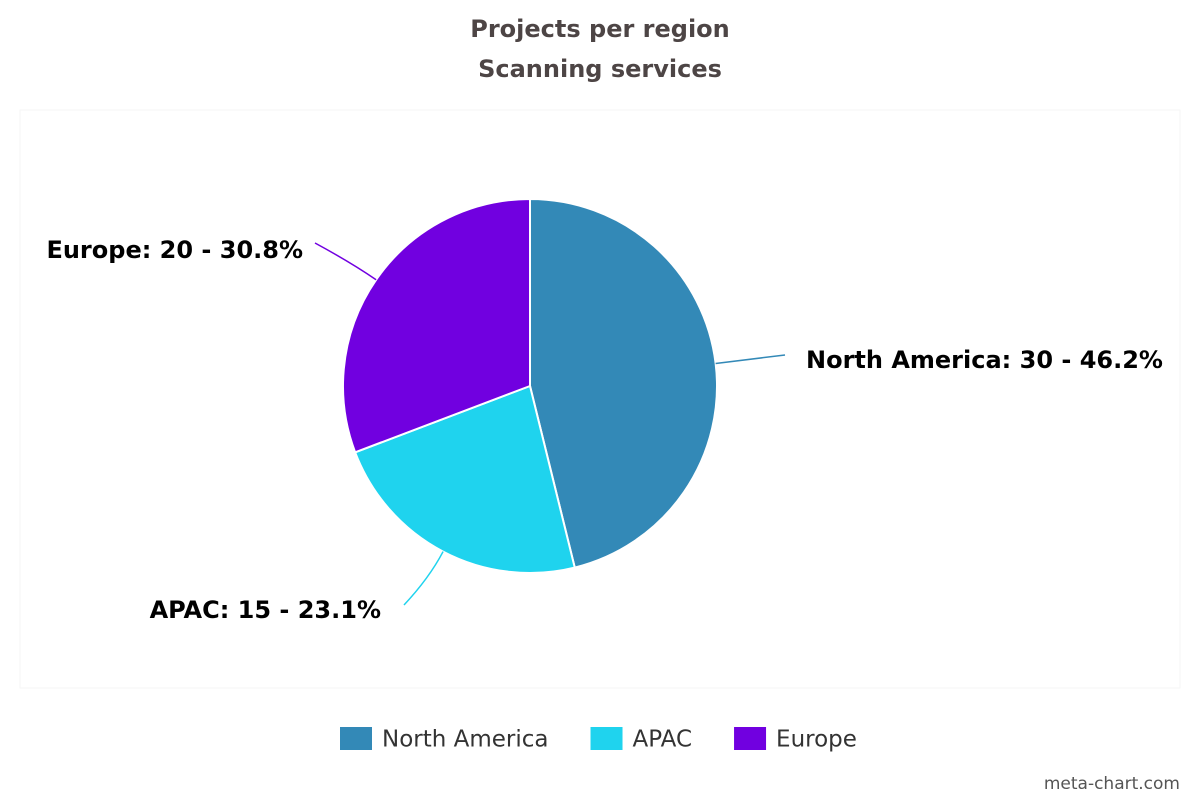  I want to click on chart-subtitle: Scanning services, so click(600, 69).